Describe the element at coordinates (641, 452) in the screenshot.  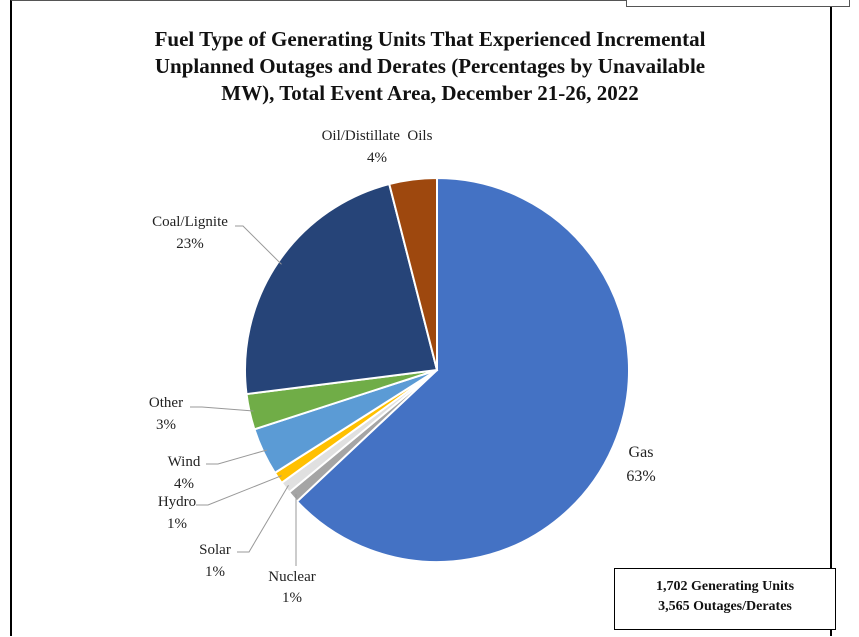
I see `slice-label-gas-name: Gas` at that location.